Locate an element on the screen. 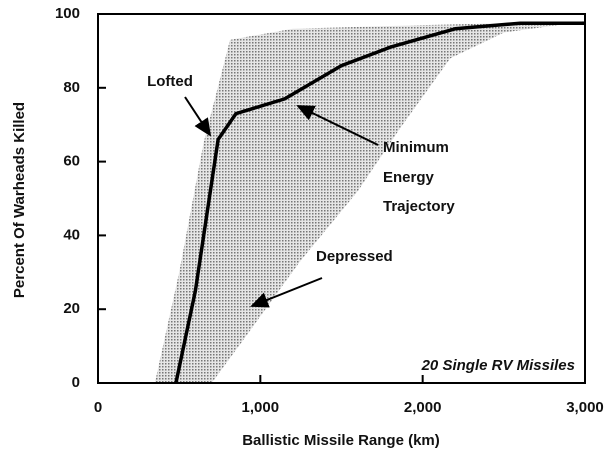 This screenshot has height=455, width=611. y-tick-label: 20 is located at coordinates (71, 308).